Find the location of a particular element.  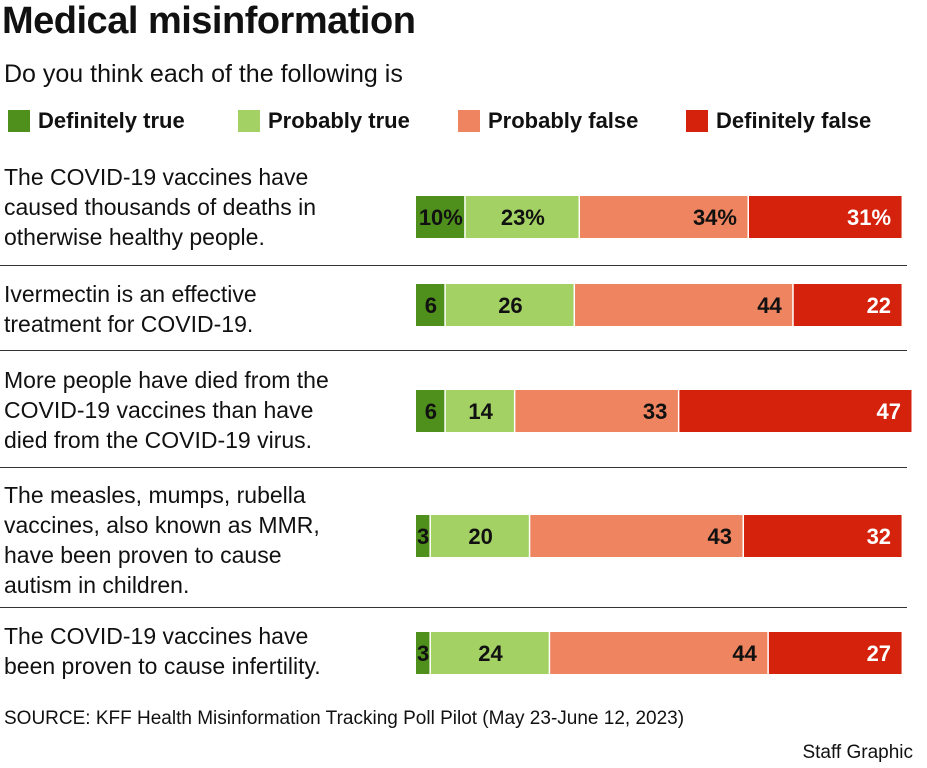

data-label: 27 is located at coordinates (879, 653).